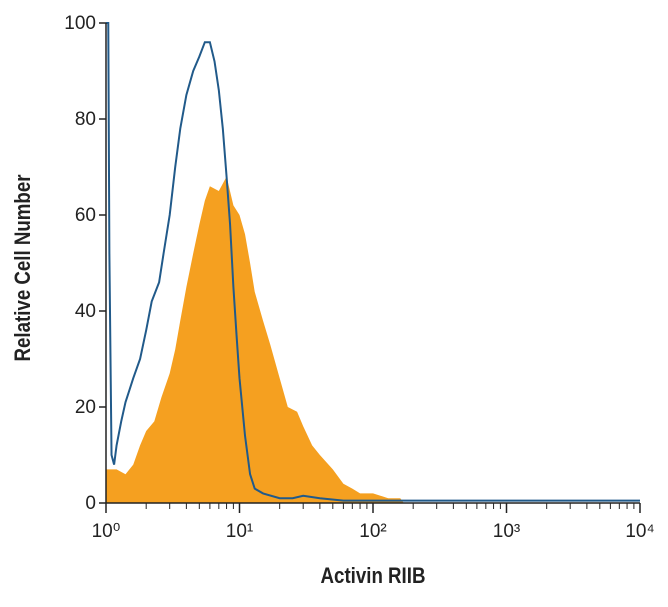 The height and width of the screenshot is (607, 668). What do you see at coordinates (239, 531) in the screenshot?
I see `x-tick-label: 10¹` at bounding box center [239, 531].